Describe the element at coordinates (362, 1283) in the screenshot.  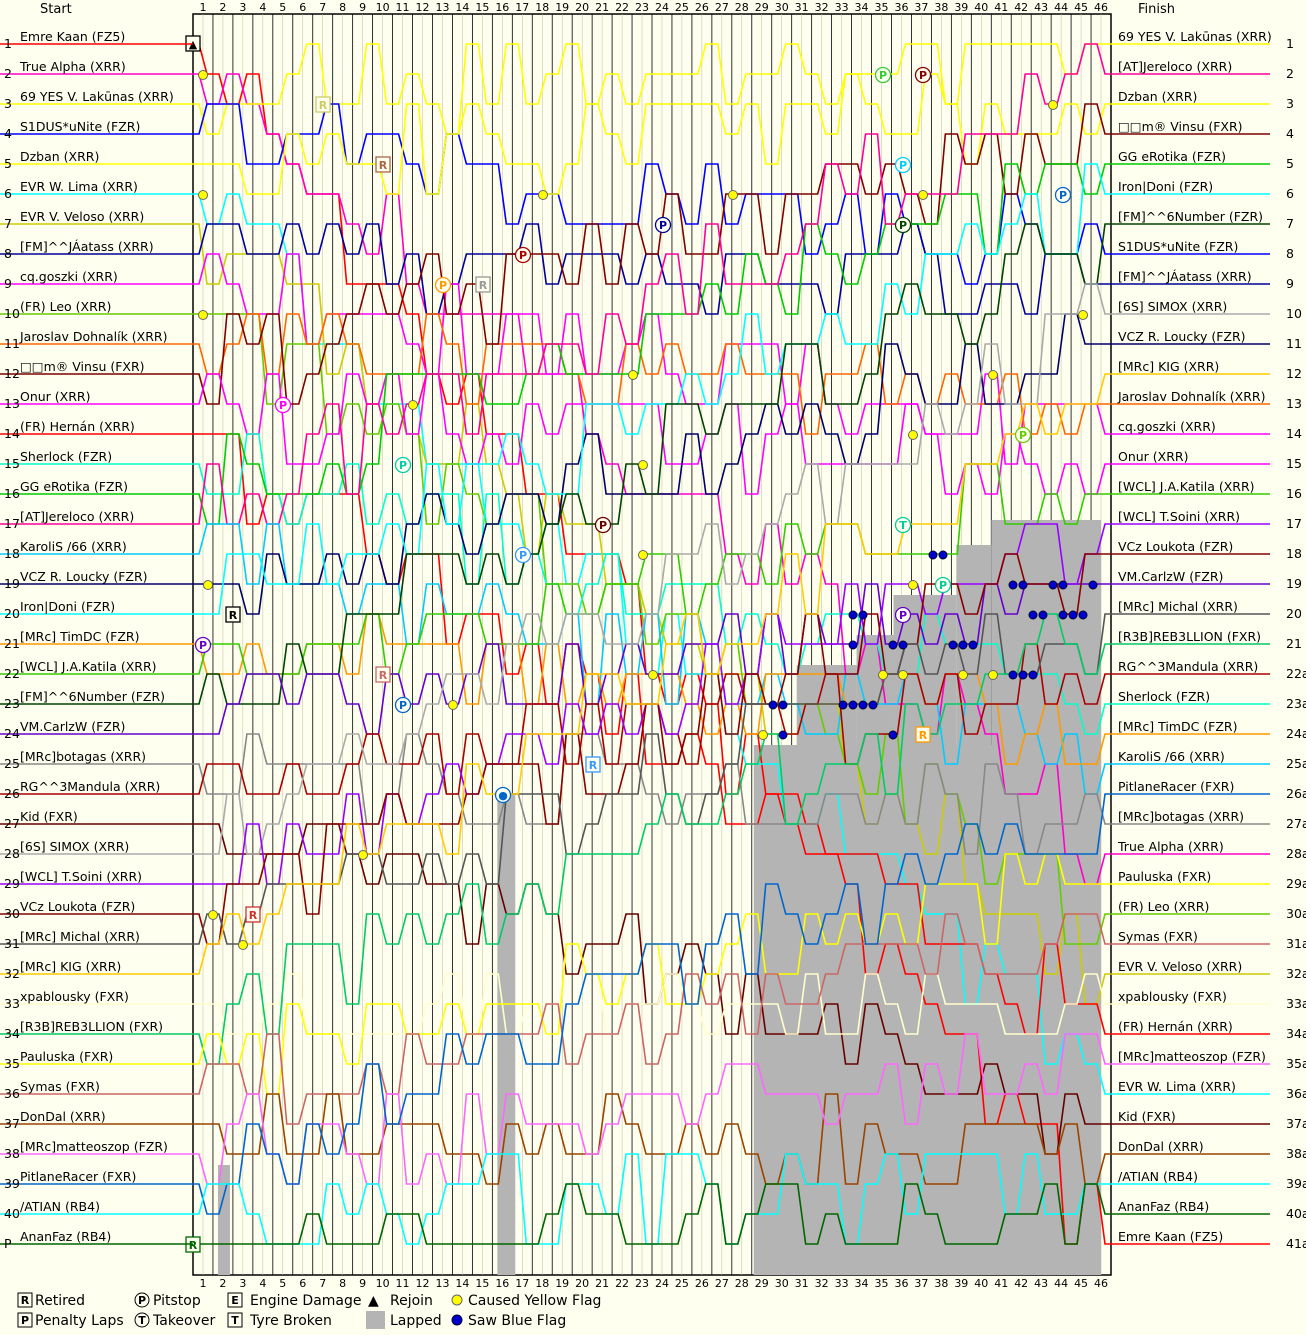
I see `lap-tick-label-bottom: 9` at that location.